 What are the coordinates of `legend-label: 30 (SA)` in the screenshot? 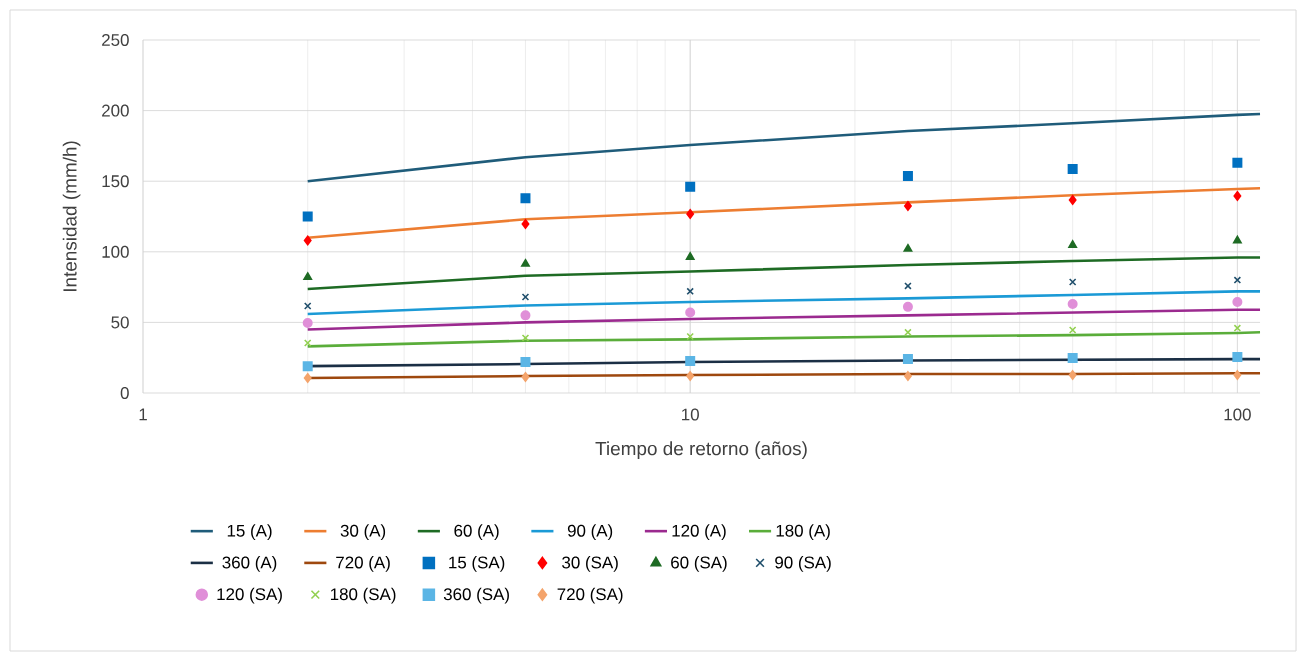 It's located at (590, 564).